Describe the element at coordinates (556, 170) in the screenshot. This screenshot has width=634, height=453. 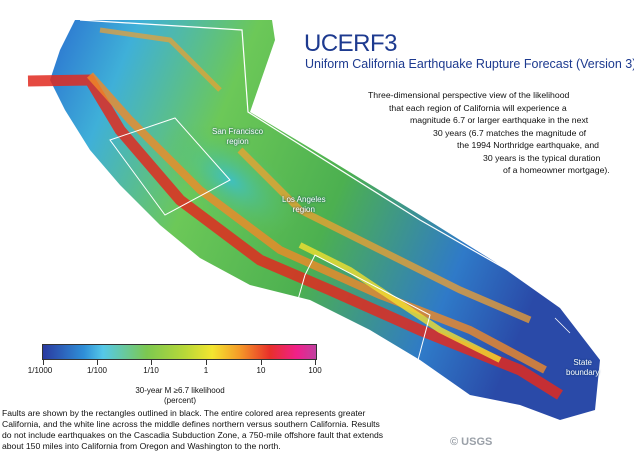
I see `description-line: of a homeowner mortgage).` at that location.